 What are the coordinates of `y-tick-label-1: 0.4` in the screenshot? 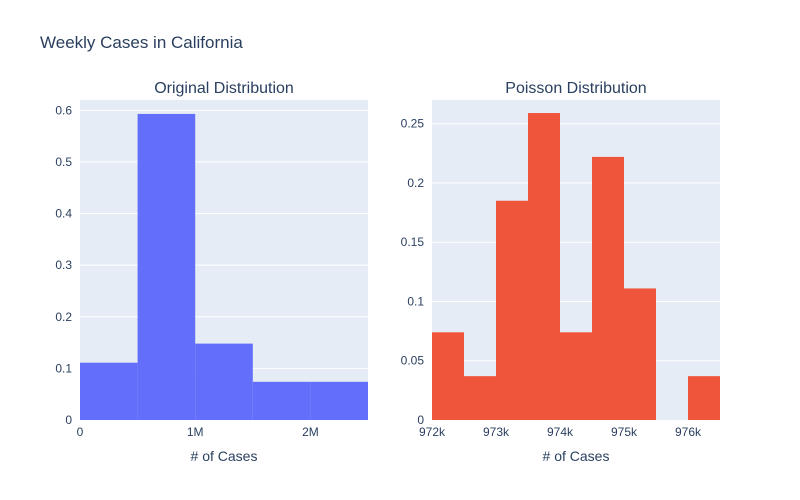 It's located at (63, 214).